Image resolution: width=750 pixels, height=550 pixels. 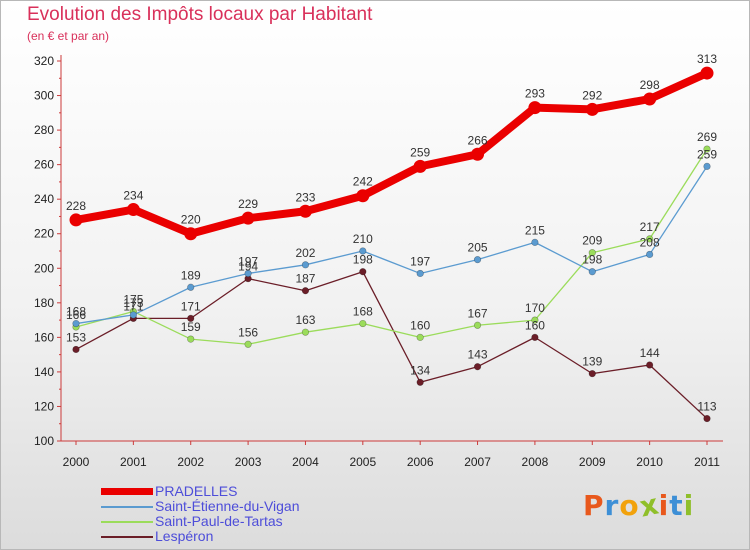 What do you see at coordinates (707, 137) in the screenshot?
I see `data-label: 269` at bounding box center [707, 137].